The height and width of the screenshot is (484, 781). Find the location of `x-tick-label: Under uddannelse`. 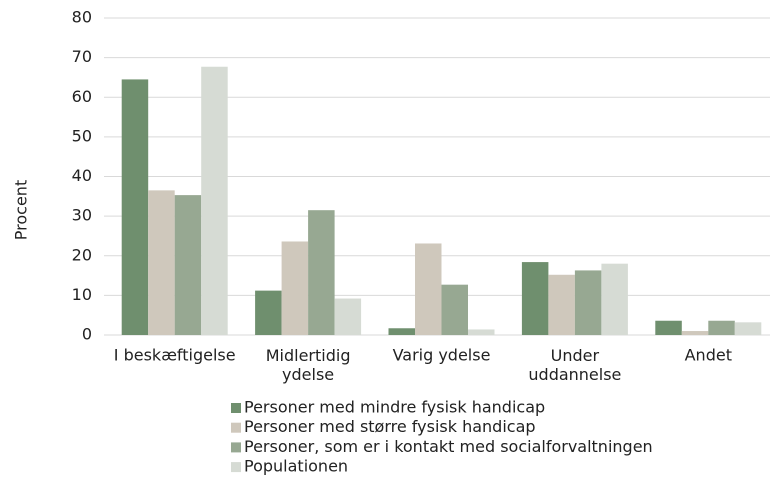

x-tick-label: Under uddannelse is located at coordinates (574, 365).